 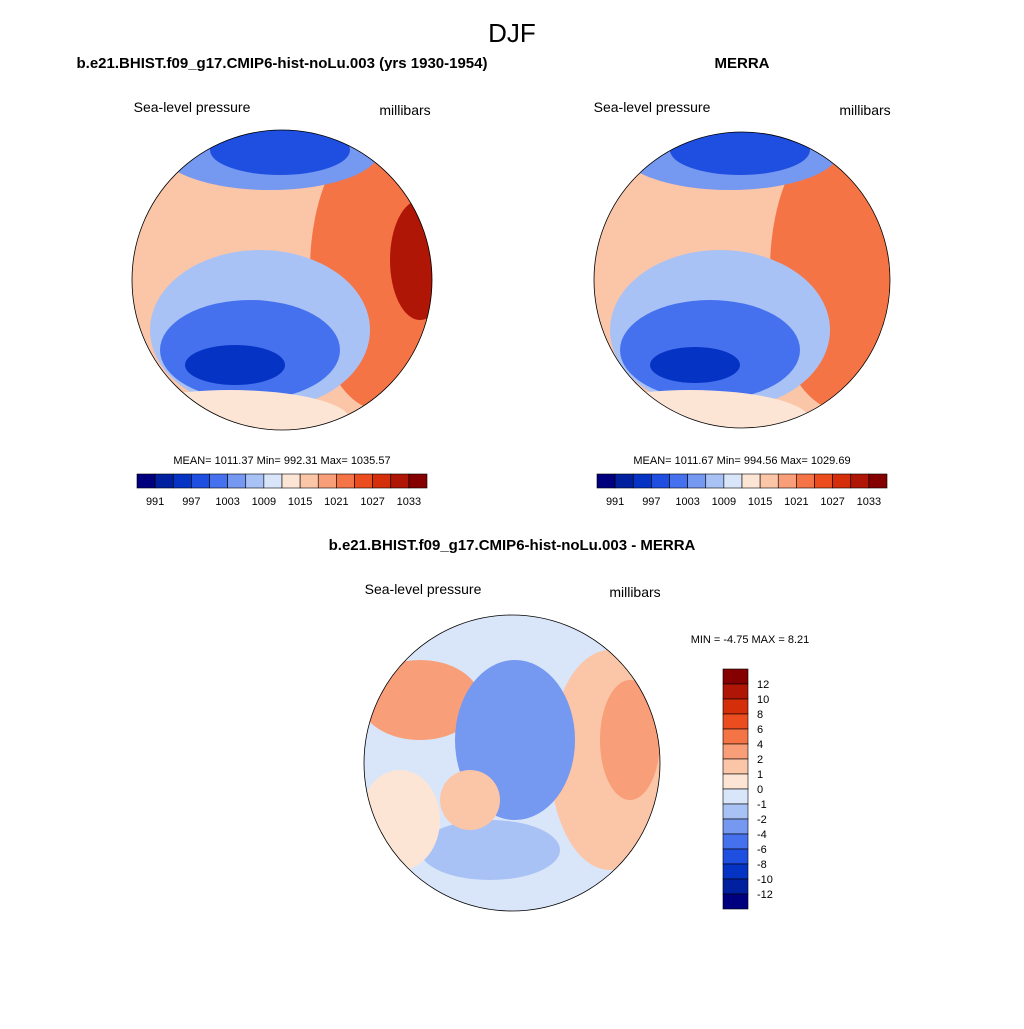 What do you see at coordinates (762, 805) in the screenshot?
I see `colorbar-label: -1` at bounding box center [762, 805].